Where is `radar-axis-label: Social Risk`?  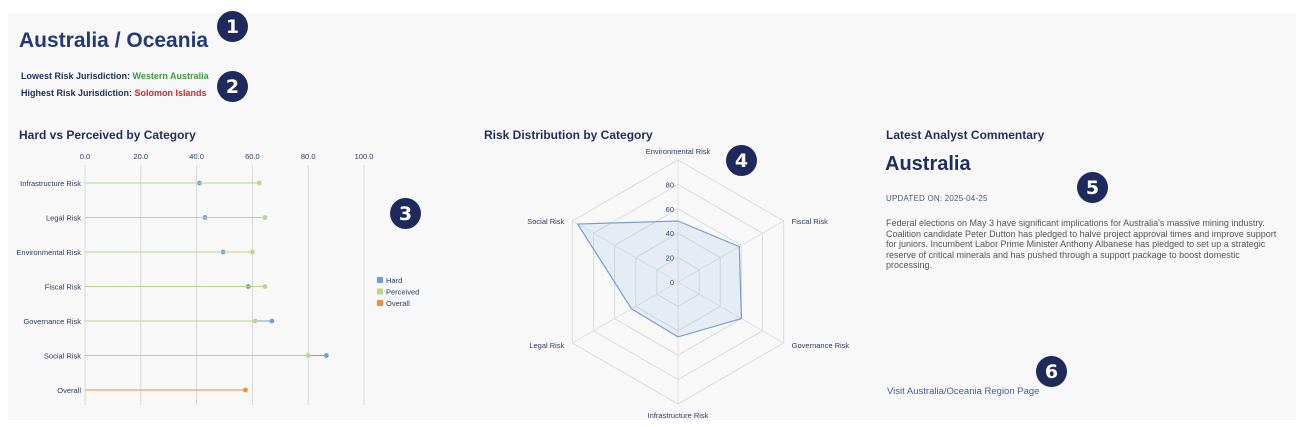 radar-axis-label: Social Risk is located at coordinates (545, 221).